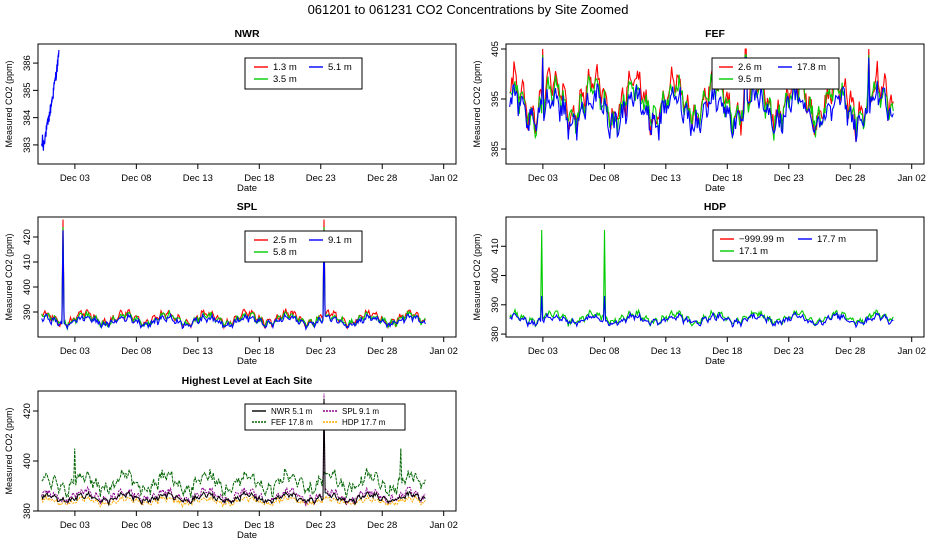 This screenshot has width=936, height=540. I want to click on legend-entry: 2.5 m, so click(285, 240).